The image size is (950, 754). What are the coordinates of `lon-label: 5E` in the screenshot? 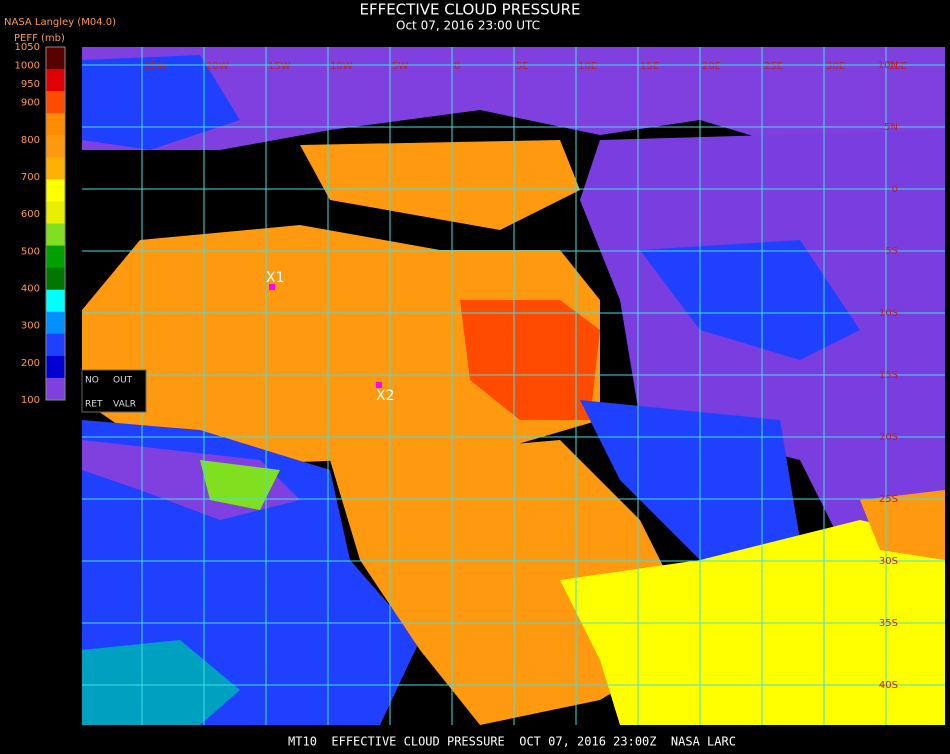 It's located at (522, 66).